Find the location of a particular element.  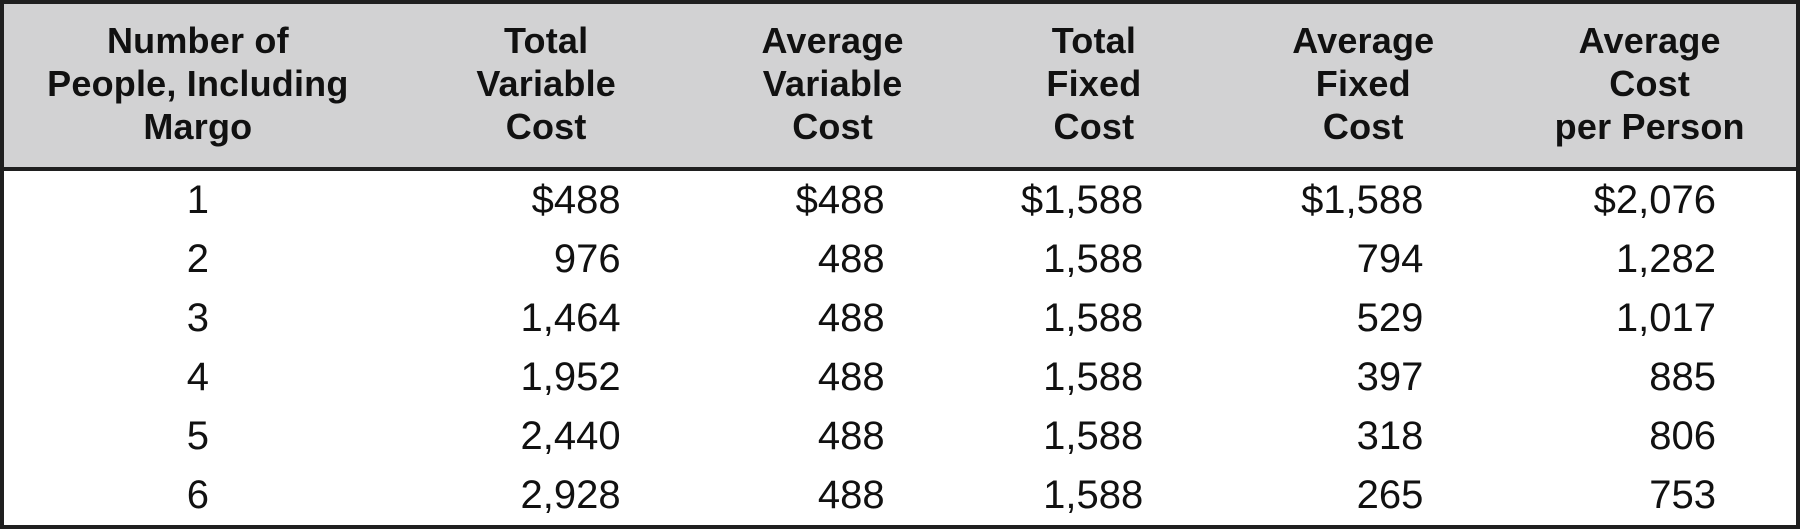

header-cell-people: Number of People, Including Margo is located at coordinates (198, 83).